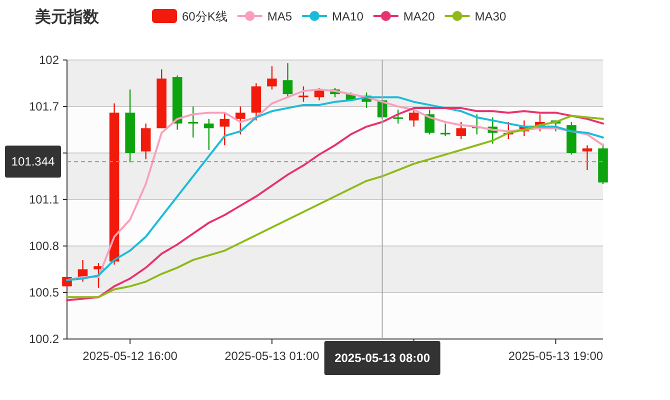 The height and width of the screenshot is (400, 670). What do you see at coordinates (33, 161) in the screenshot?
I see `ref-line-label: 101.344` at bounding box center [33, 161].